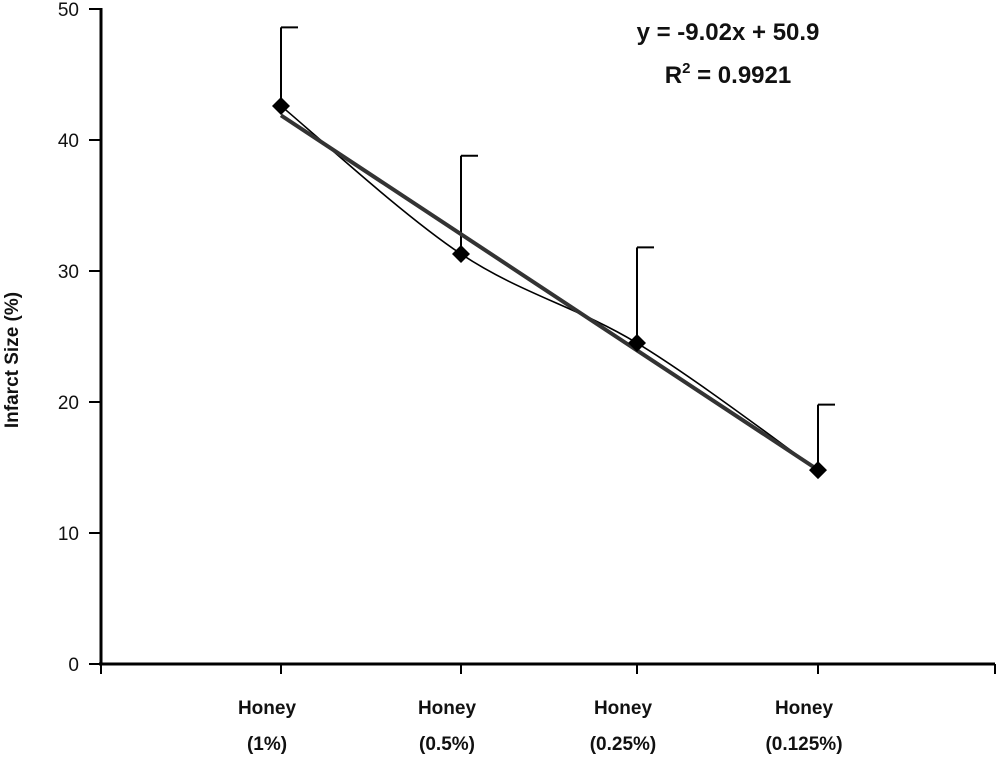 The width and height of the screenshot is (1000, 761). Describe the element at coordinates (447, 744) in the screenshot. I see `x-category-label-line2: (0.5%)` at that location.